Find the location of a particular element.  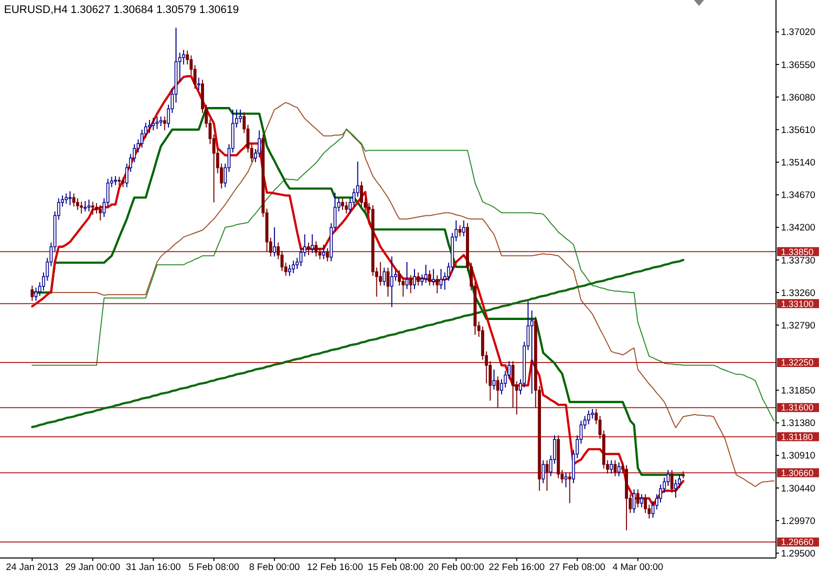

ref-line-label: 1.31180 is located at coordinates (797, 437).